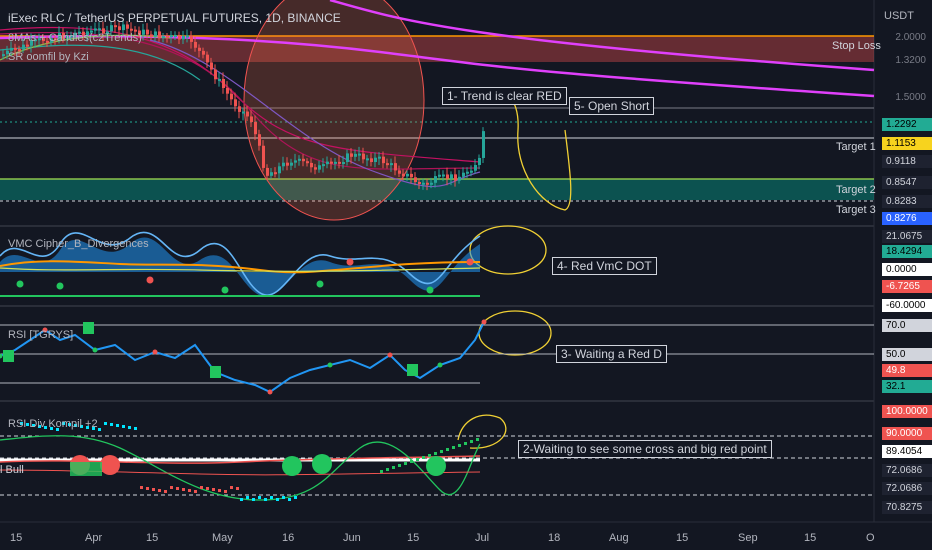 This screenshot has height=550, width=932. Describe the element at coordinates (907, 218) in the screenshot. I see `price-tag: 0.8276` at that location.